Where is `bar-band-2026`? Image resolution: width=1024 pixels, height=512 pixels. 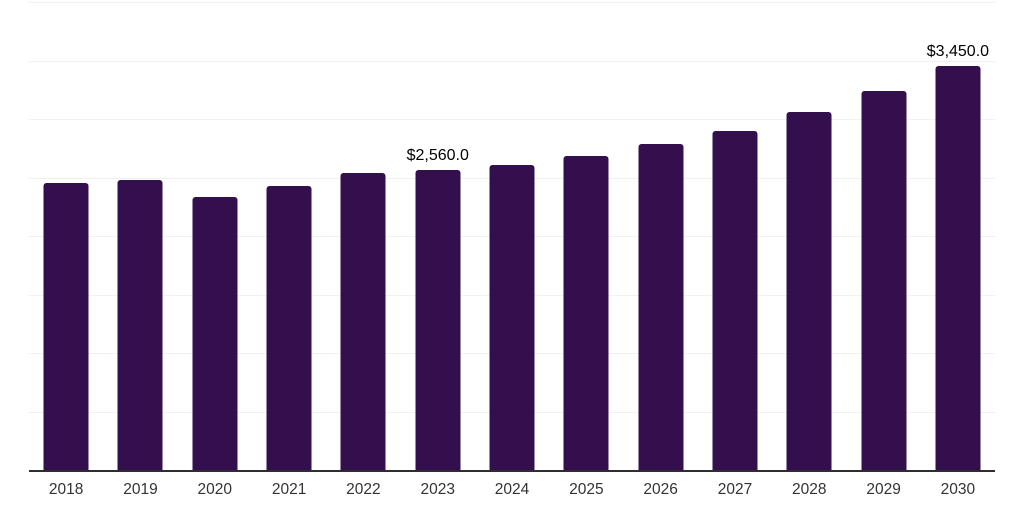
bar-band-2026 is located at coordinates (661, 236).